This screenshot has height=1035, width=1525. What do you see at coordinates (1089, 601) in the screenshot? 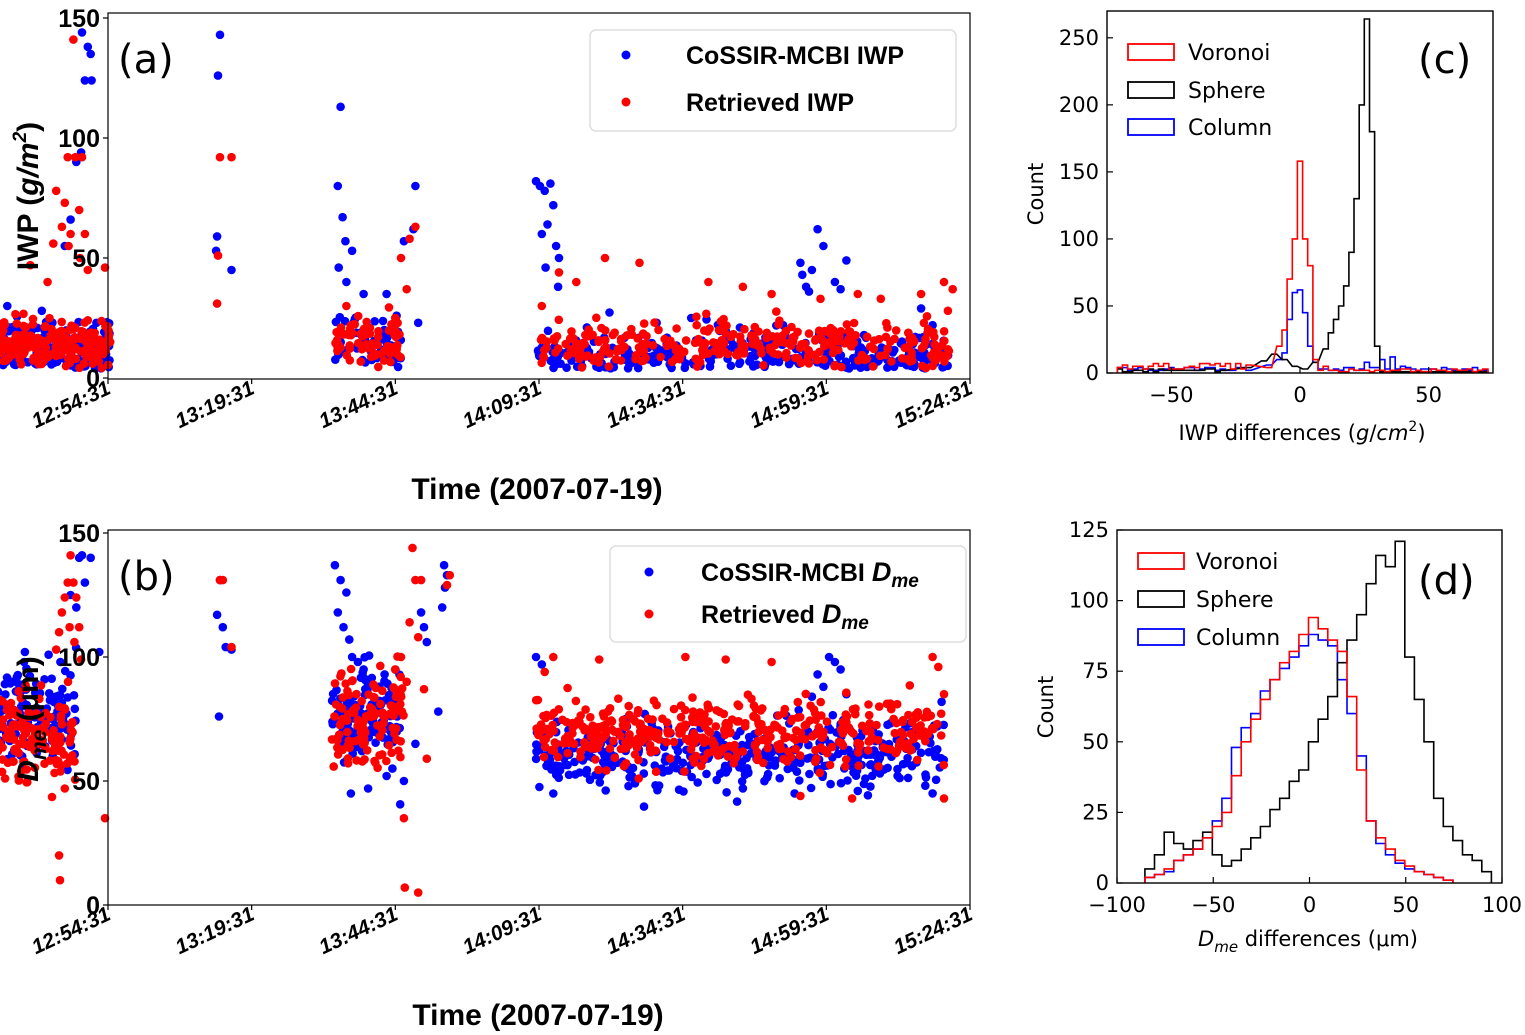
I see `y-tick-label: 100` at bounding box center [1089, 601].